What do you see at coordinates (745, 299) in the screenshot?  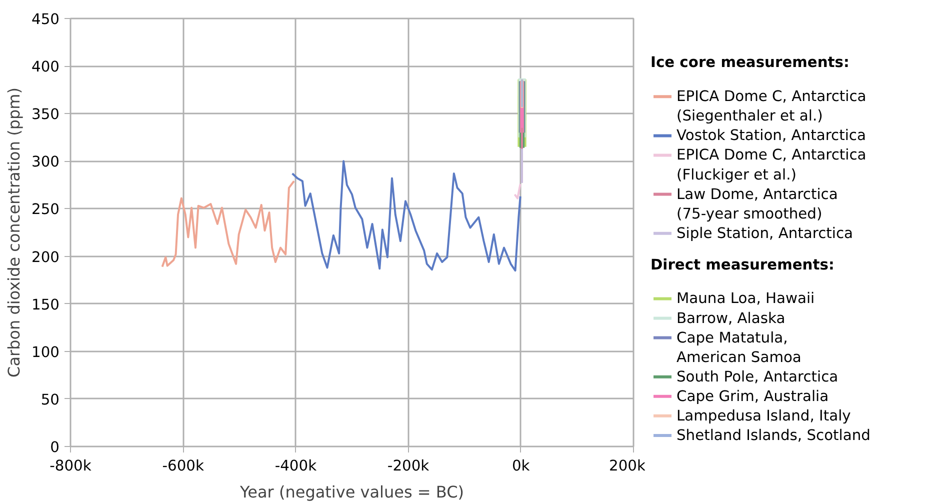 I see `legend-label: Mauna Loa, Hawaii` at bounding box center [745, 299].